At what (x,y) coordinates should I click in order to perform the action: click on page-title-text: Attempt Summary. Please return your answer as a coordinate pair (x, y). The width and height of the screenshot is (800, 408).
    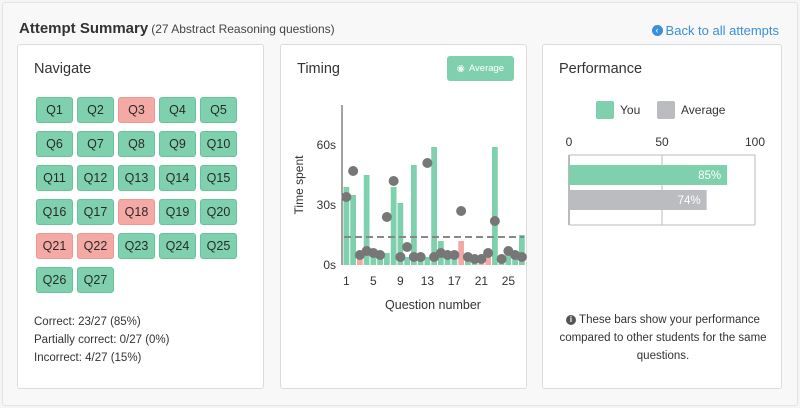
    Looking at the image, I should click on (84, 28).